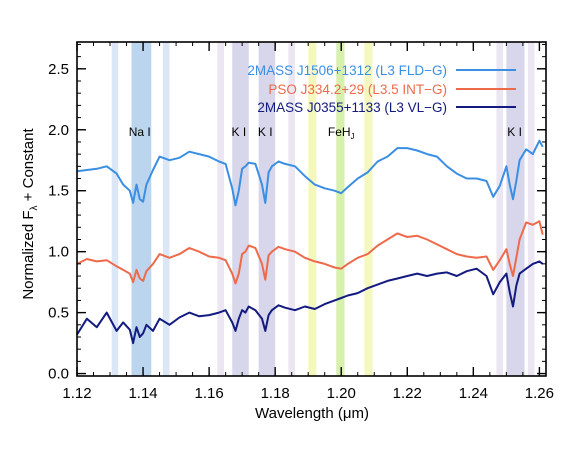 The image size is (581, 449). Describe the element at coordinates (312, 413) in the screenshot. I see `x-axis-title: Wavelength (μm)` at that location.